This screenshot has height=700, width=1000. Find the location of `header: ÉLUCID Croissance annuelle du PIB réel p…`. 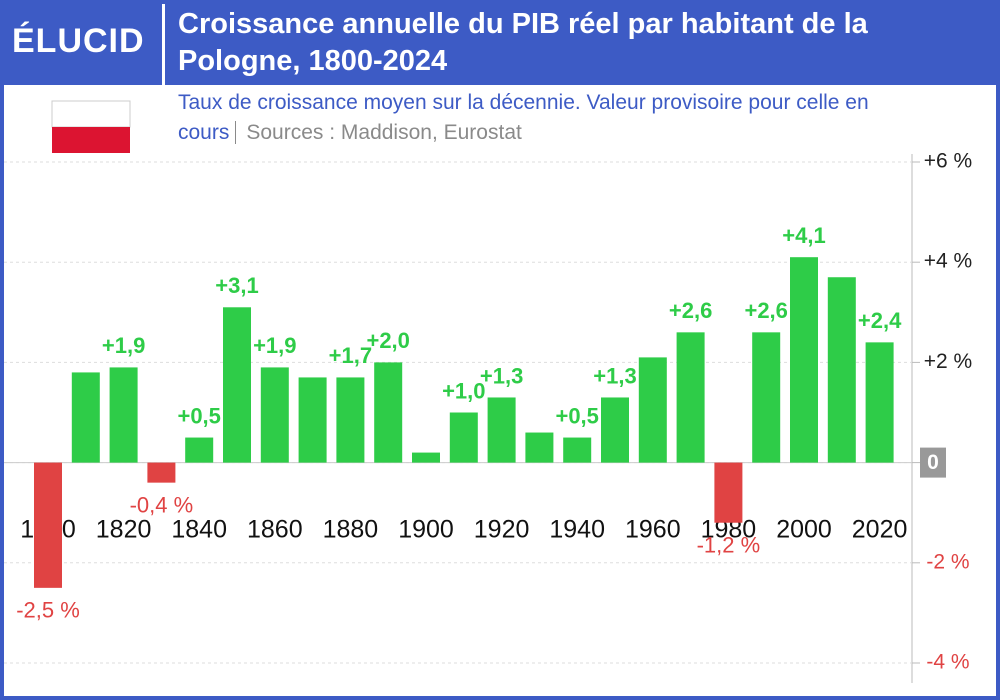

header: ÉLUCID Croissance annuelle du PIB réel p… is located at coordinates (500, 42).